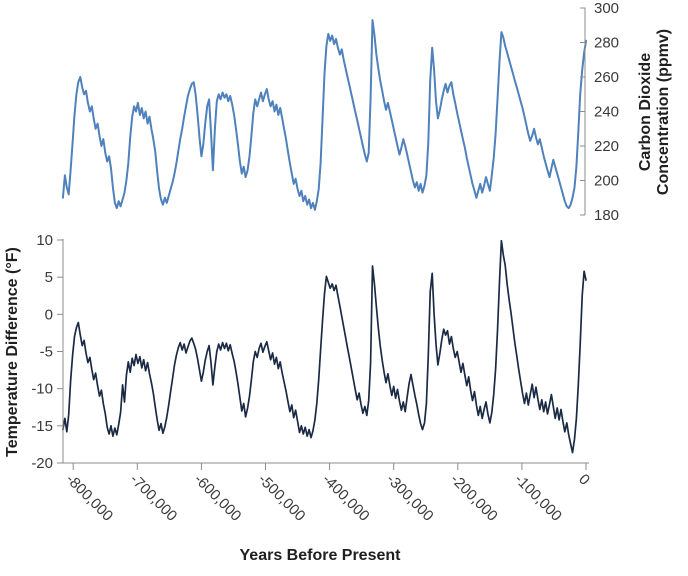 The image size is (688, 576). Describe the element at coordinates (89, 498) in the screenshot. I see `x-tick-label: -800,000` at that location.